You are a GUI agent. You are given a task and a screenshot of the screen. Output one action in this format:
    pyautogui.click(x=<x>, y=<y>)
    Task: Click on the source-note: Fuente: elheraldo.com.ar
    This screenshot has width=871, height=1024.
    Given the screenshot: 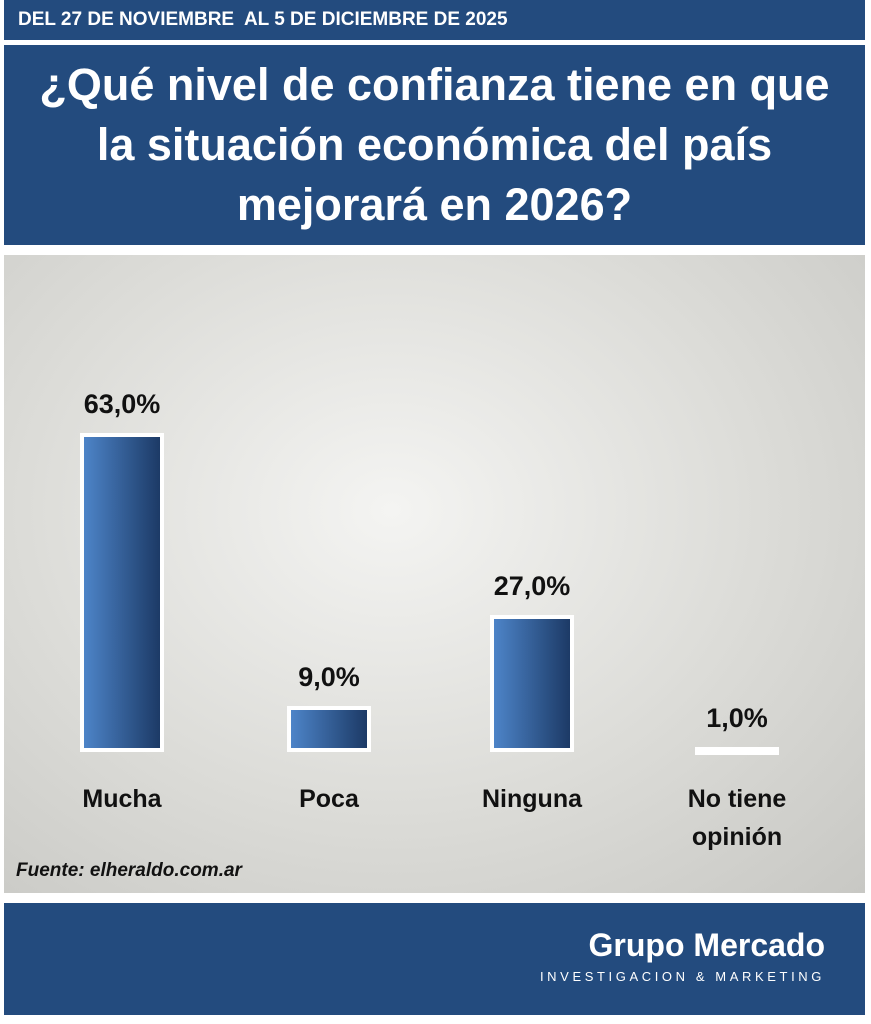 What is the action you would take?
    pyautogui.click(x=129, y=870)
    